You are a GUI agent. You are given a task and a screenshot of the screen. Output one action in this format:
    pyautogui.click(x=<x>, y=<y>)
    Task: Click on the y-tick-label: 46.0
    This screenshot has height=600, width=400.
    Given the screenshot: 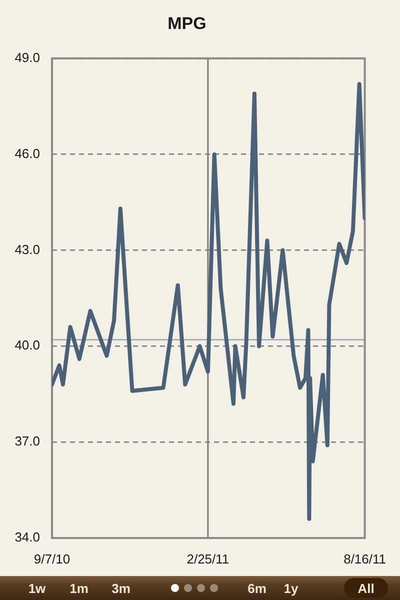 What is the action you would take?
    pyautogui.click(x=27, y=153)
    